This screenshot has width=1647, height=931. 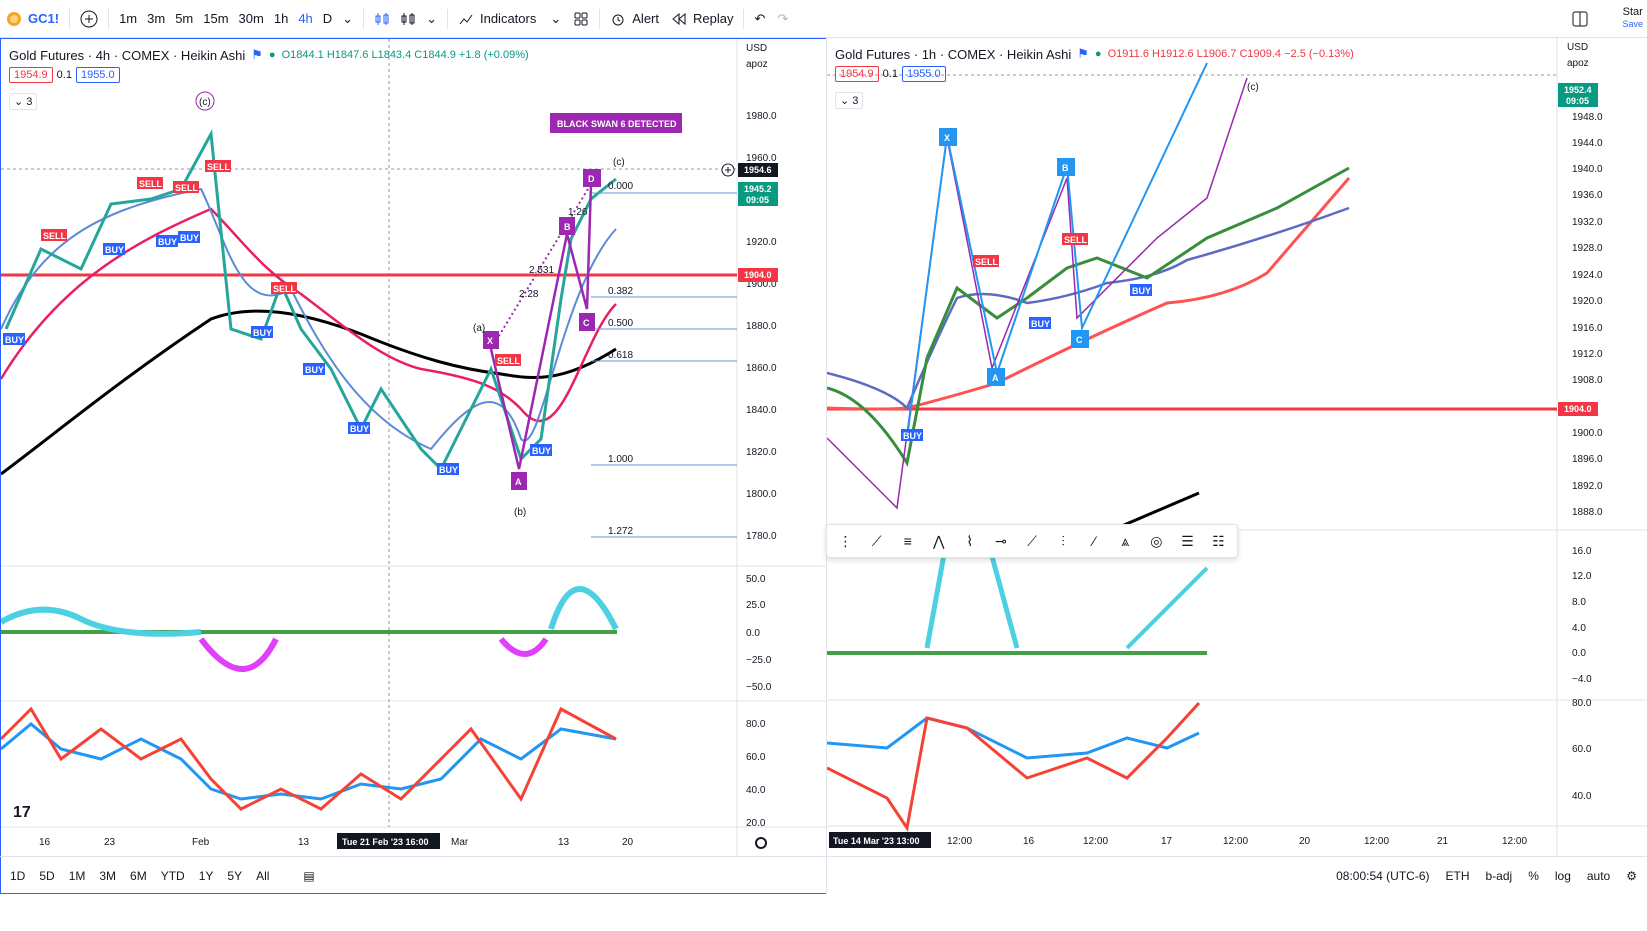 I want to click on pitchfork-icon: ⫶, so click(x=1063, y=540).